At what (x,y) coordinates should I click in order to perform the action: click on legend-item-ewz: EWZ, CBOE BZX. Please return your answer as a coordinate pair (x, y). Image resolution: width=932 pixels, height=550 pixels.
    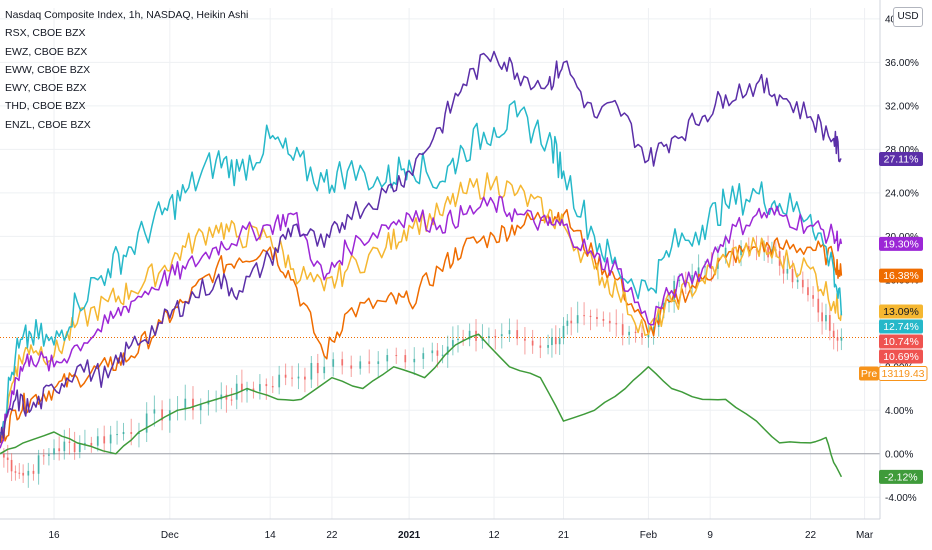
    Looking at the image, I should click on (46, 51).